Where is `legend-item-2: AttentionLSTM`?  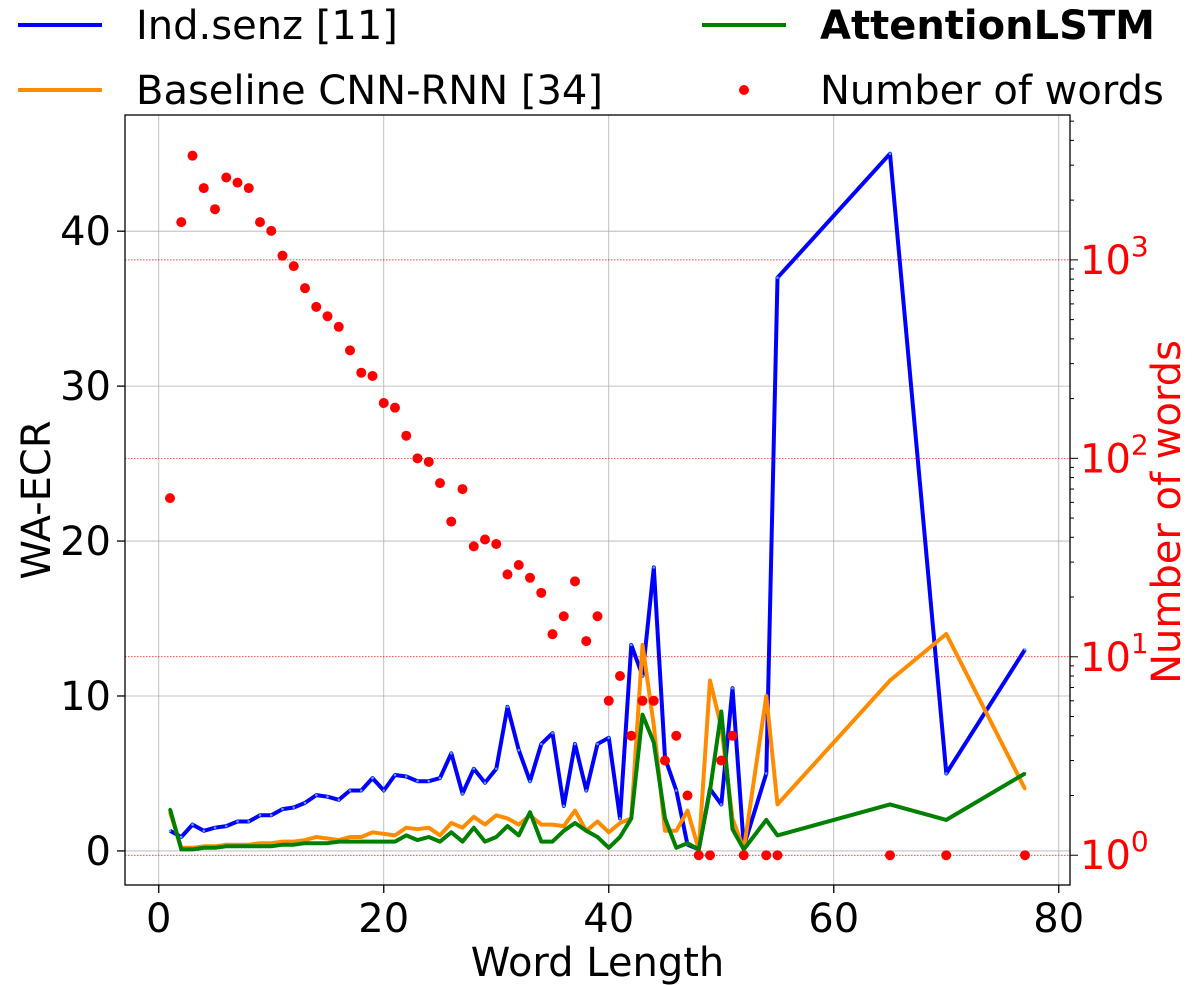 legend-item-2: AttentionLSTM is located at coordinates (928, 26).